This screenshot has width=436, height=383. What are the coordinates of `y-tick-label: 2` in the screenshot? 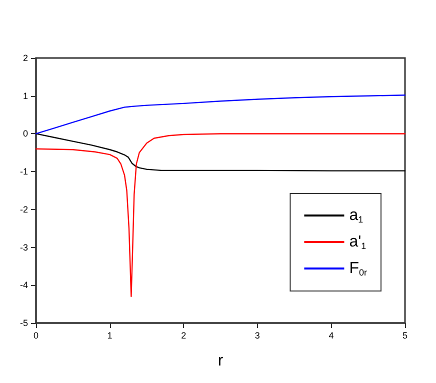 It's located at (25, 58).